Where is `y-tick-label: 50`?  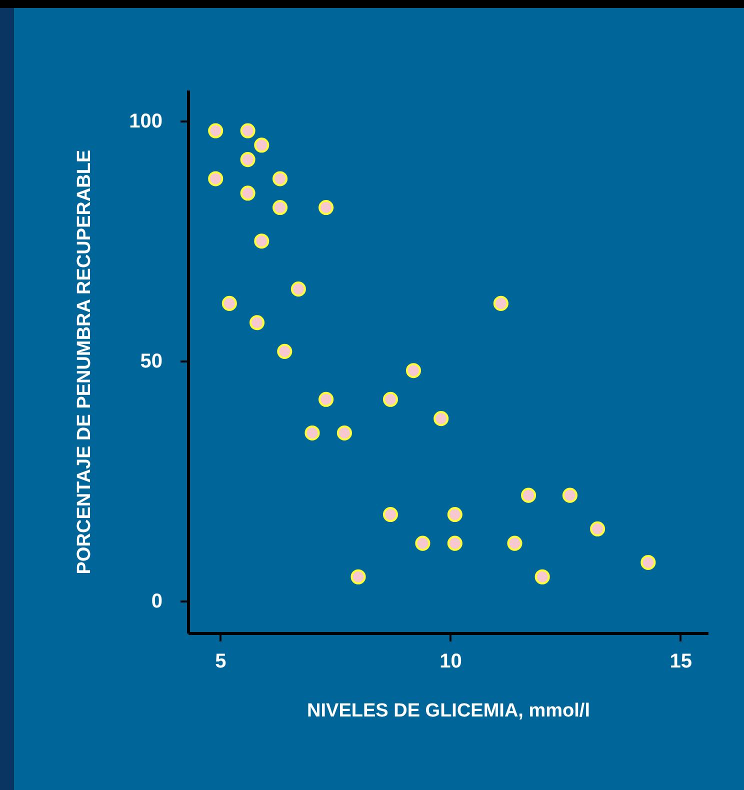 y-tick-label: 50 is located at coordinates (151, 361).